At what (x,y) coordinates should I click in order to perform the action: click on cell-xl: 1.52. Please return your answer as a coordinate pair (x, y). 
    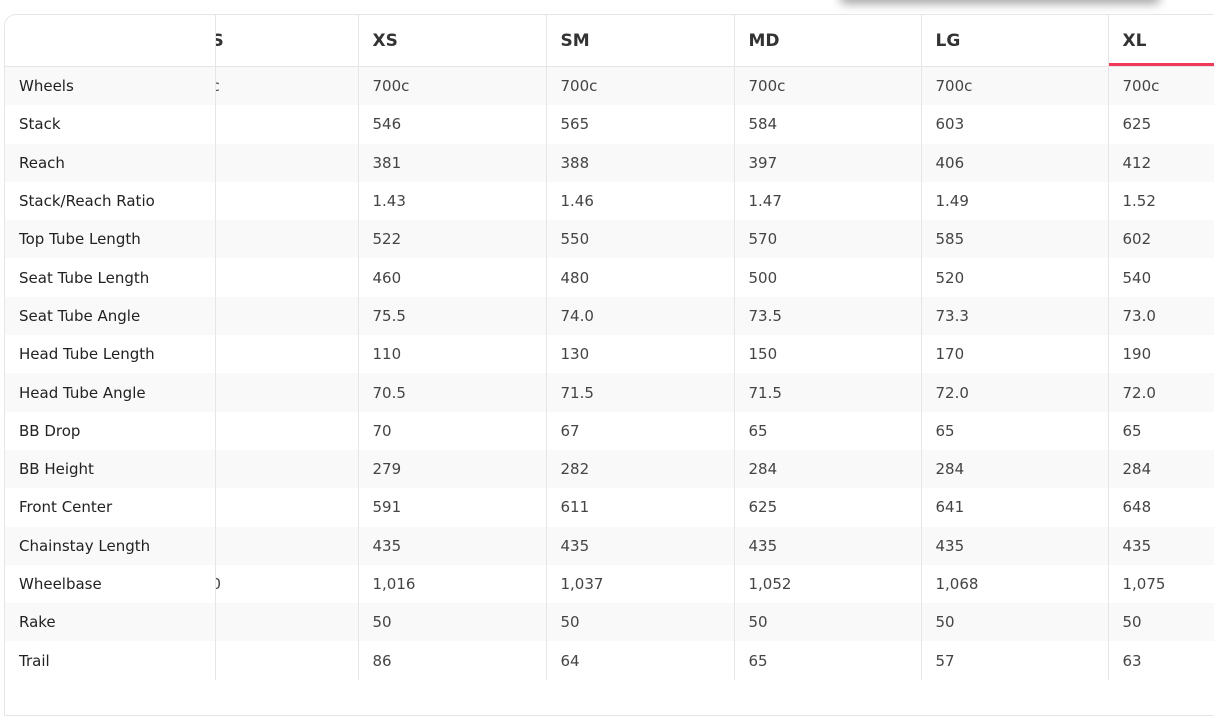
    Looking at the image, I should click on (1160, 201).